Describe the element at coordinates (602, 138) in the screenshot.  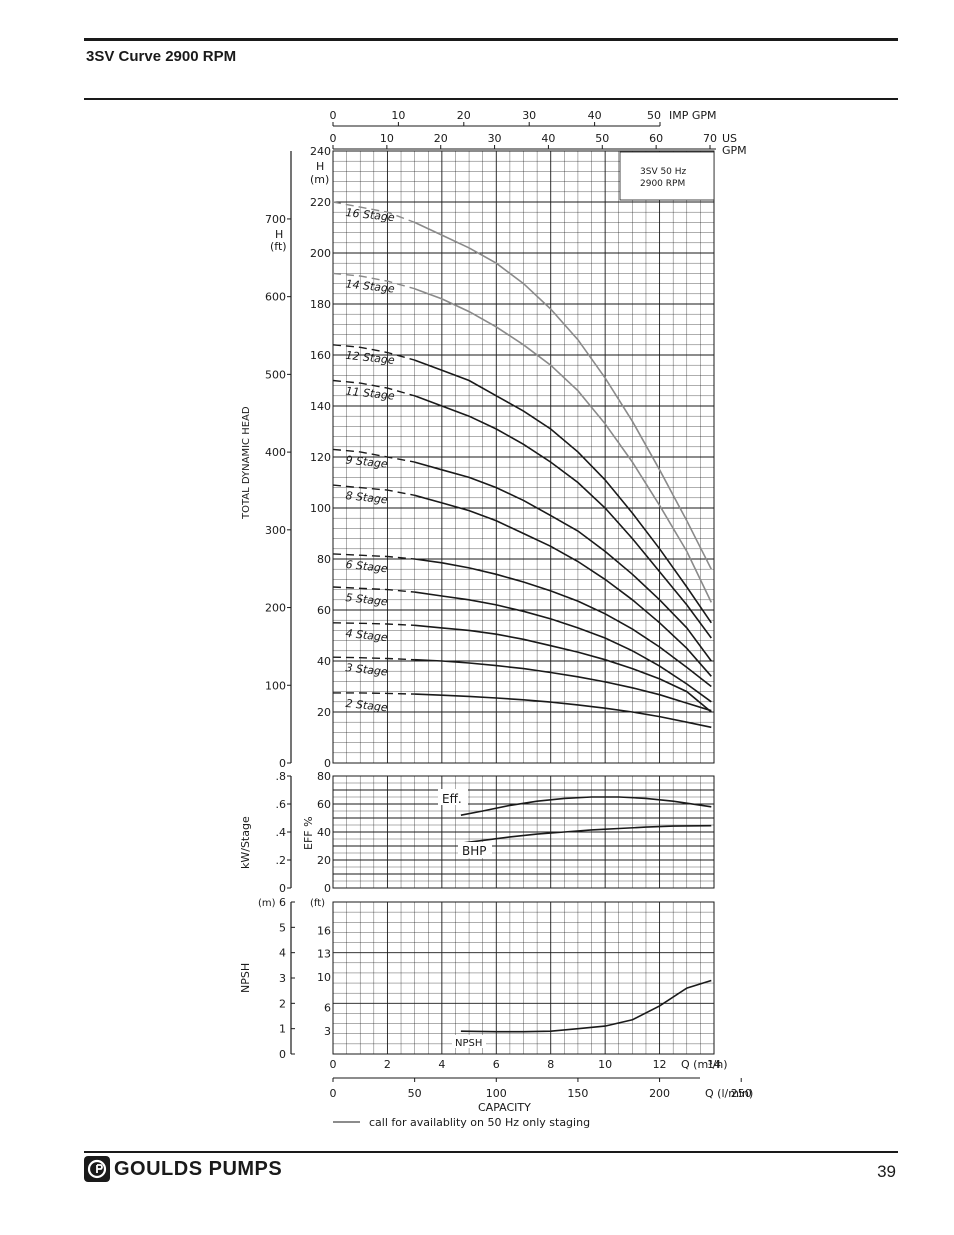
I see `us-gpm-tick-label: 50` at that location.